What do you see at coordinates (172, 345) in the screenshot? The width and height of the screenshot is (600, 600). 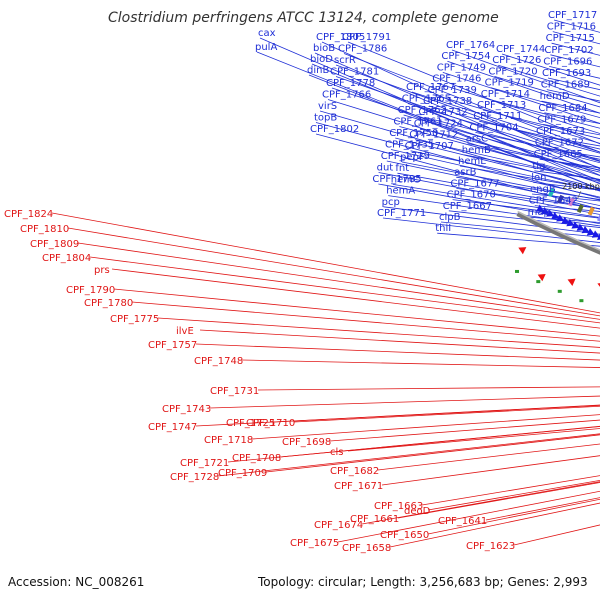 I see `minus-gene-label: CPF_1757` at bounding box center [172, 345].